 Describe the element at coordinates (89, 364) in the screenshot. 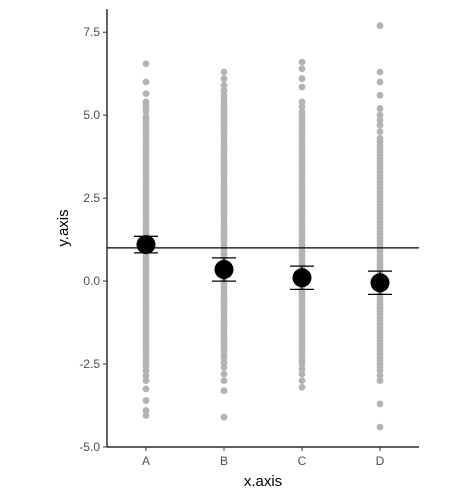

I see `y-tick-label: -2.5` at that location.